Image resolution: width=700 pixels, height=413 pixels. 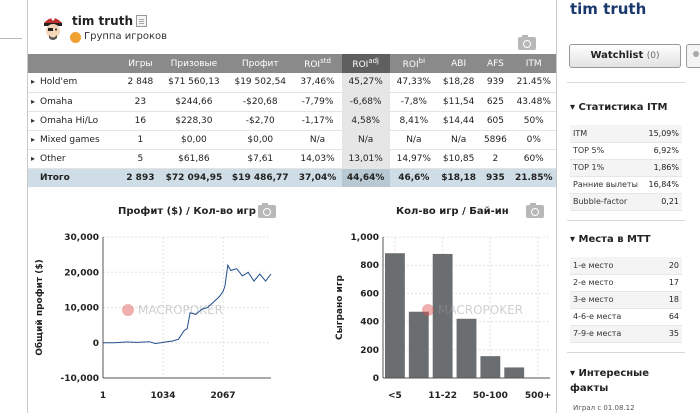 What do you see at coordinates (260, 159) in the screenshot?
I see `cell-profit: $7,61` at bounding box center [260, 159].